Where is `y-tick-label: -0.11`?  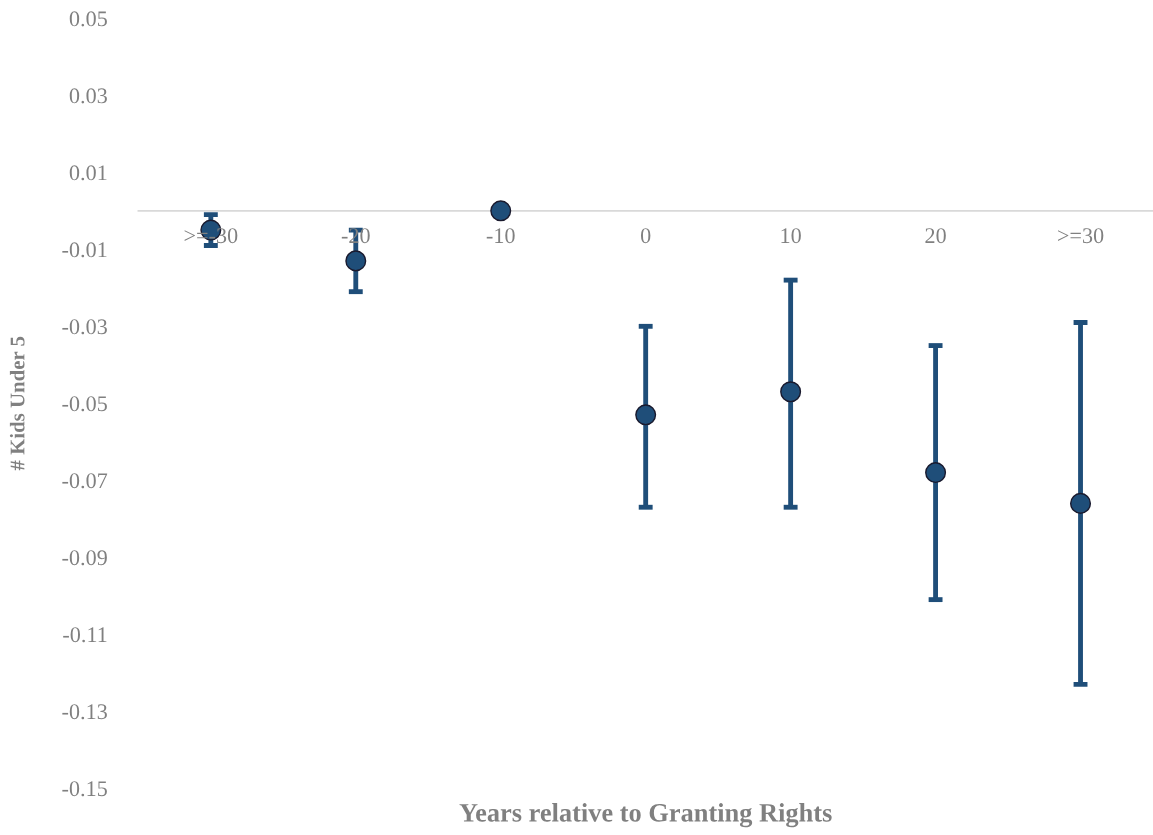 y-tick-label: -0.11 is located at coordinates (85, 635).